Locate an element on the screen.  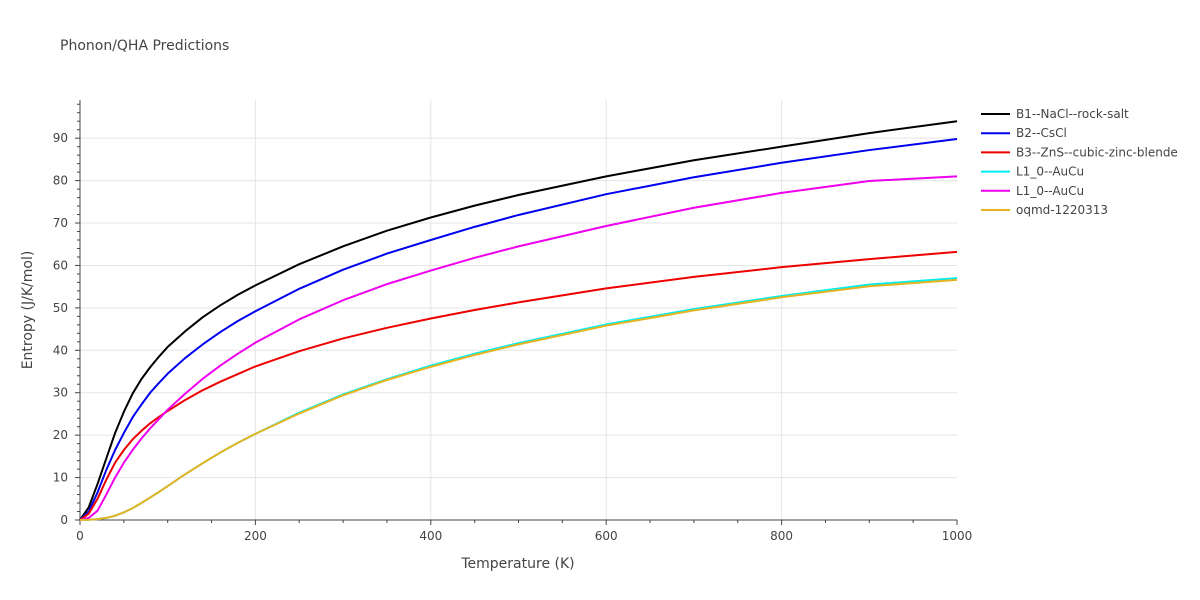
chart-title: Phonon/QHA Predictions is located at coordinates (144, 46).